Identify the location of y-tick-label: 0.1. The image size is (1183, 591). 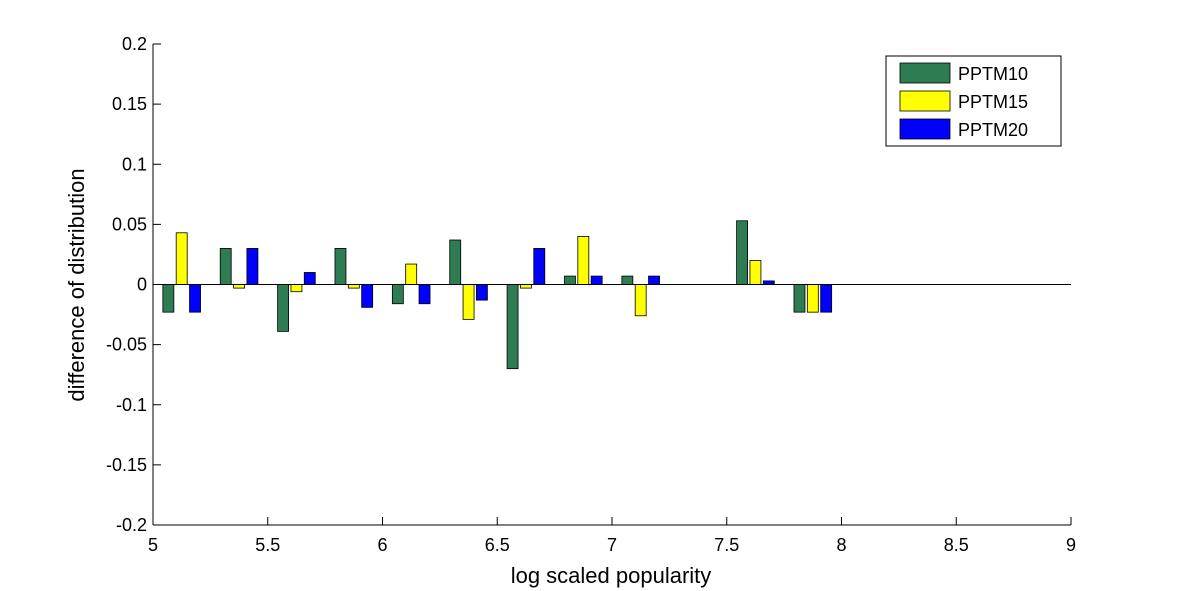
(134, 164).